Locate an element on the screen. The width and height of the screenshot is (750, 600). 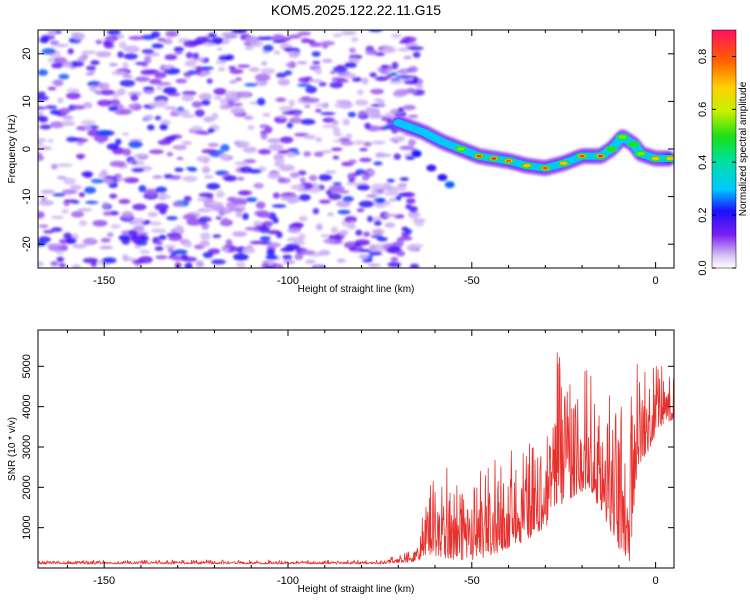
spectrogram-ytick-label: 10 is located at coordinates (27, 101).